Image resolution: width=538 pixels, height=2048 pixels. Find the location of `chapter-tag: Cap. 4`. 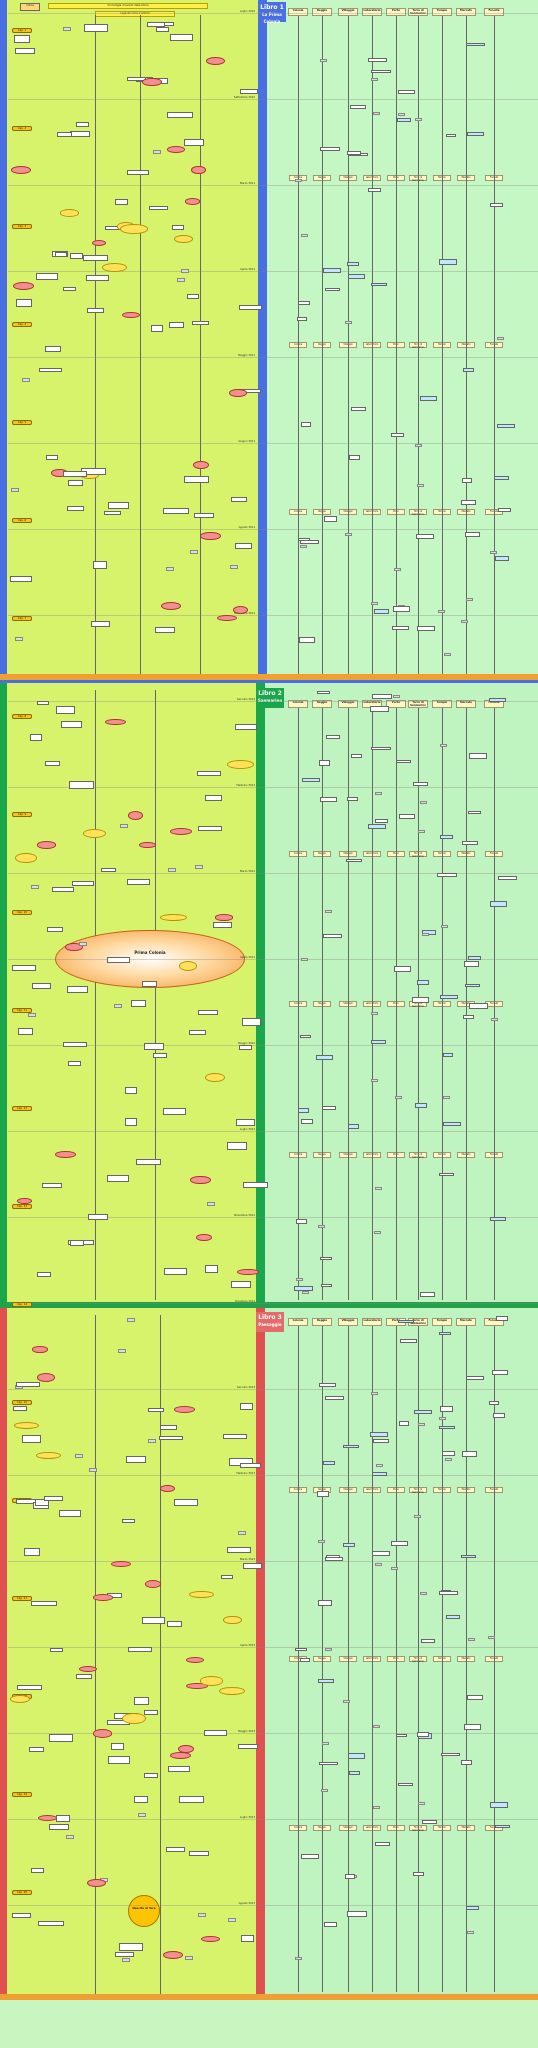

chapter-tag: Cap. 4 is located at coordinates (22, 324).